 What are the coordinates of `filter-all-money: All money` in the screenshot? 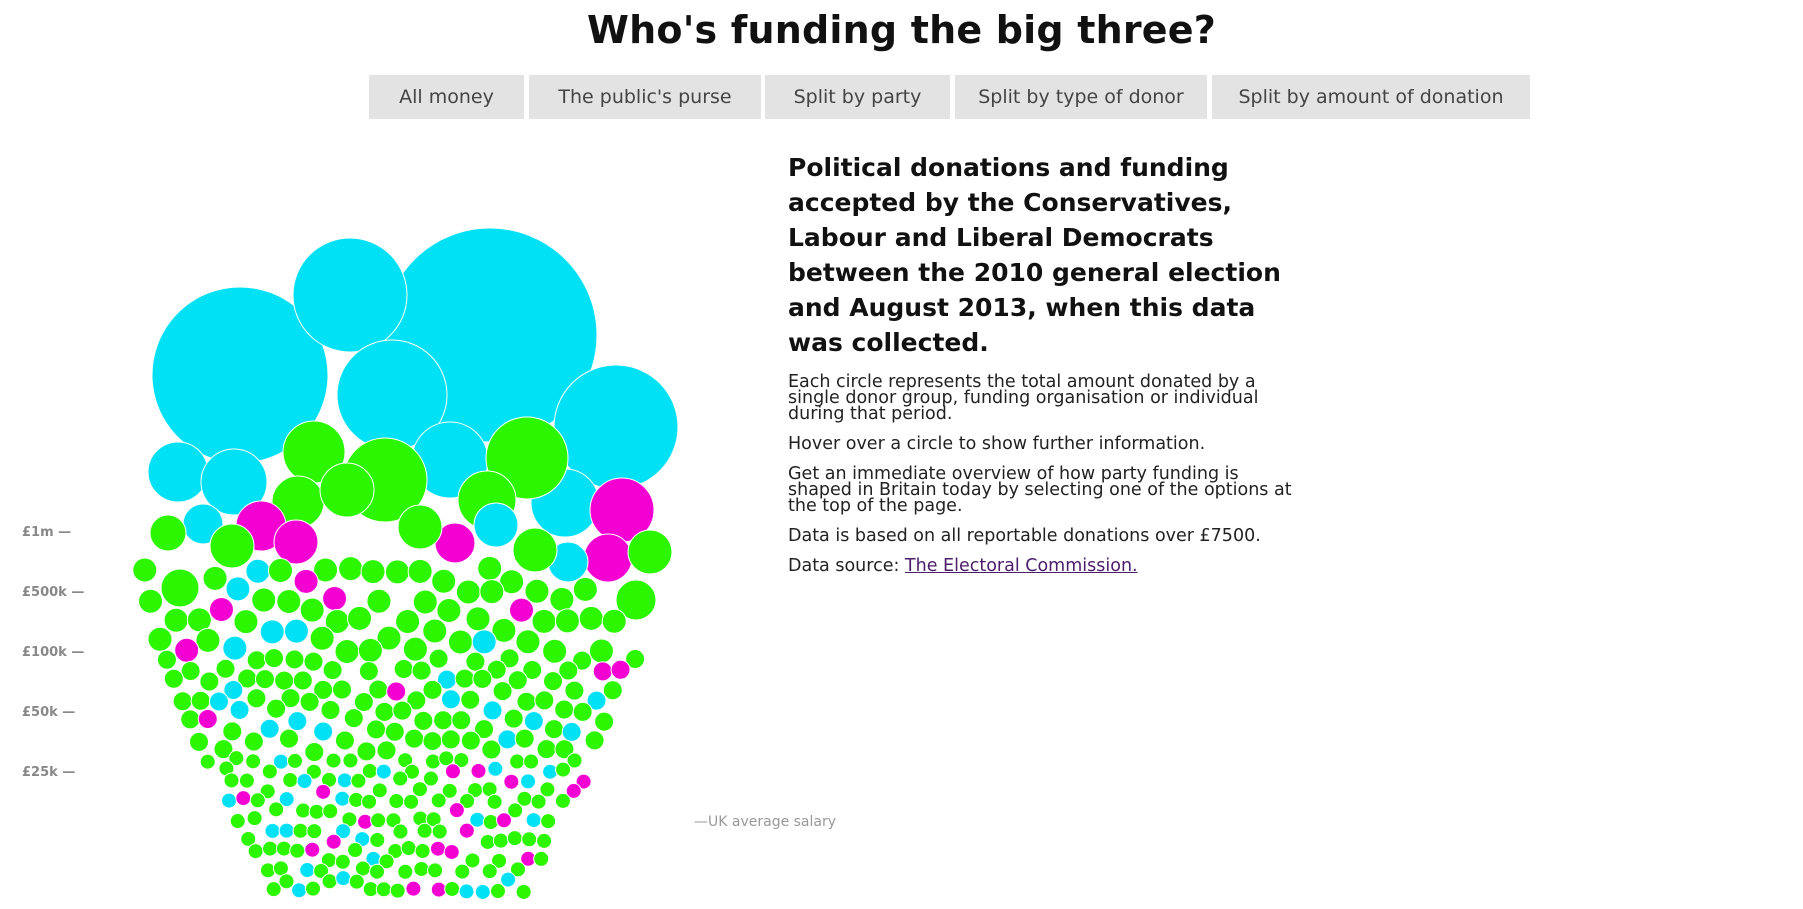 It's located at (446, 97).